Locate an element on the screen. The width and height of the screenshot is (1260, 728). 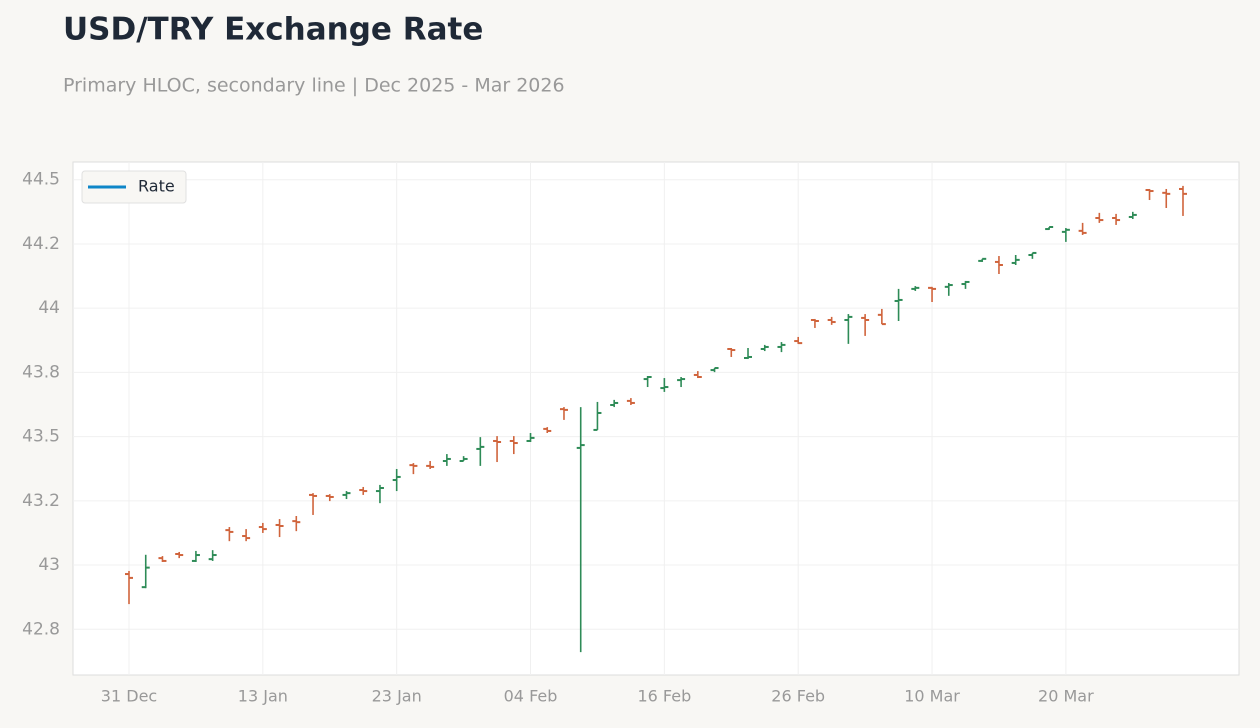
x-tick-label: 26 Feb is located at coordinates (798, 696).